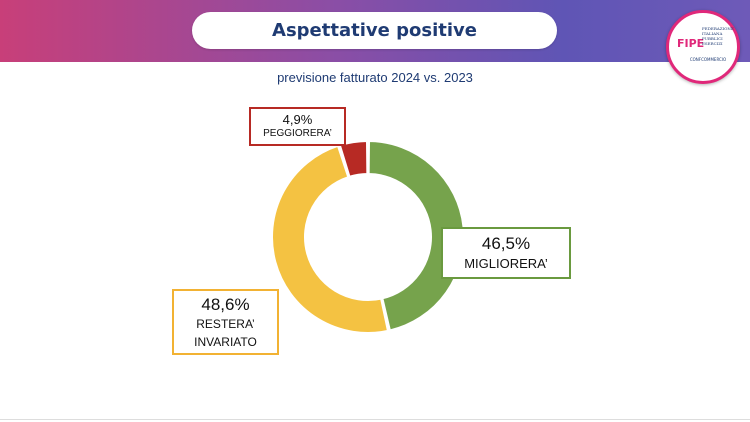  What do you see at coordinates (506, 243) in the screenshot?
I see `data-label-value-migliorera: 46,5%` at bounding box center [506, 243].